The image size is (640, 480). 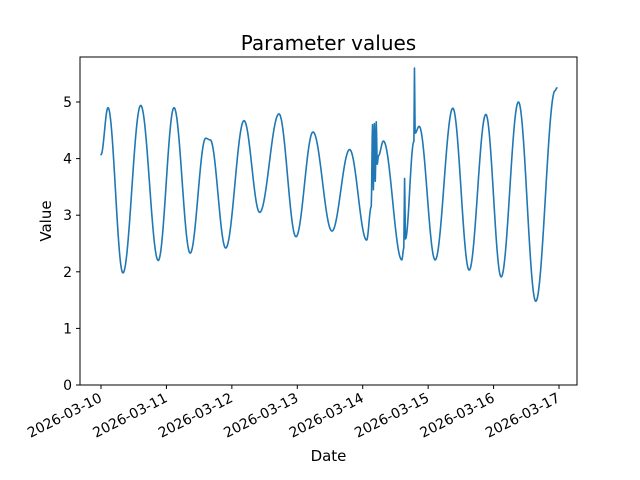 What do you see at coordinates (67, 329) in the screenshot?
I see `y-tick-label: 1` at bounding box center [67, 329].